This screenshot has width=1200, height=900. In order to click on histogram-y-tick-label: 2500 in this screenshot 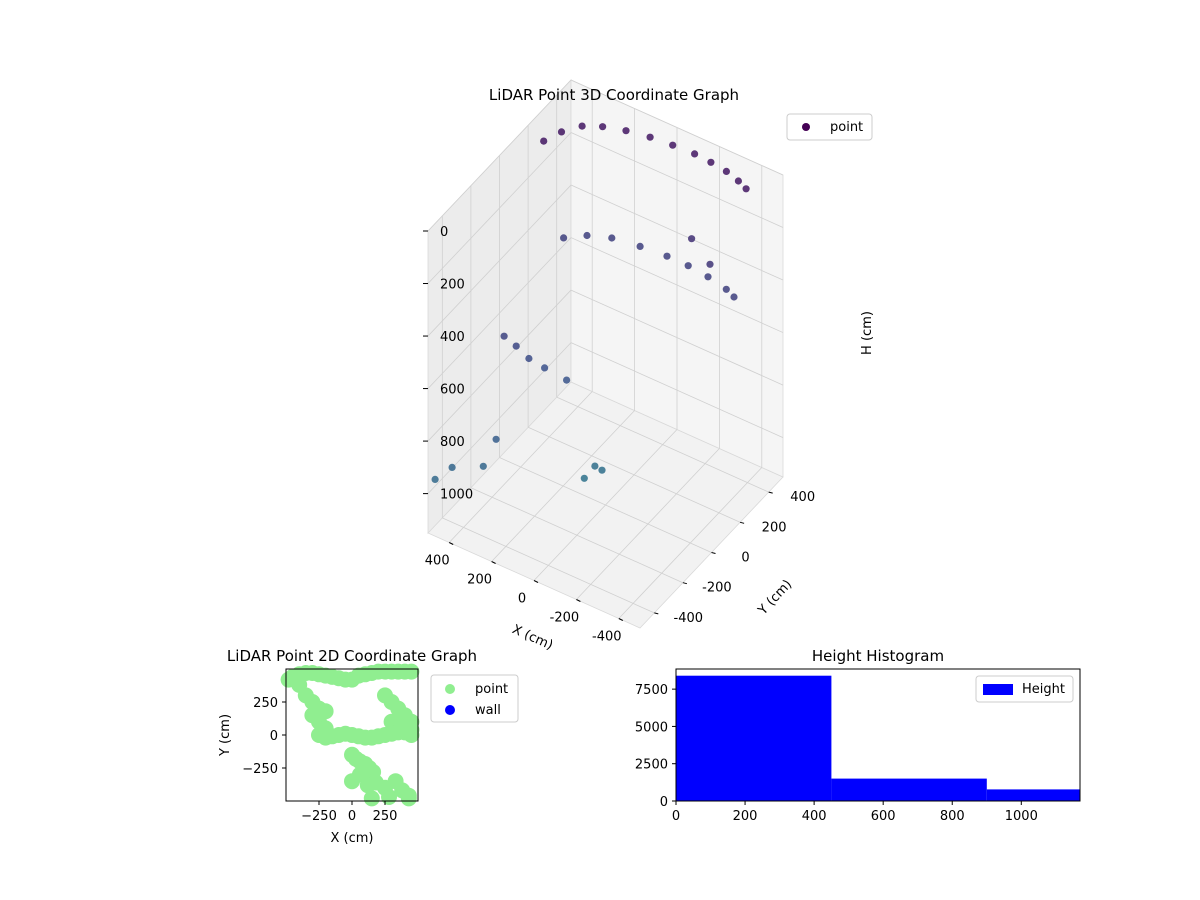, I will do `click(651, 765)`.